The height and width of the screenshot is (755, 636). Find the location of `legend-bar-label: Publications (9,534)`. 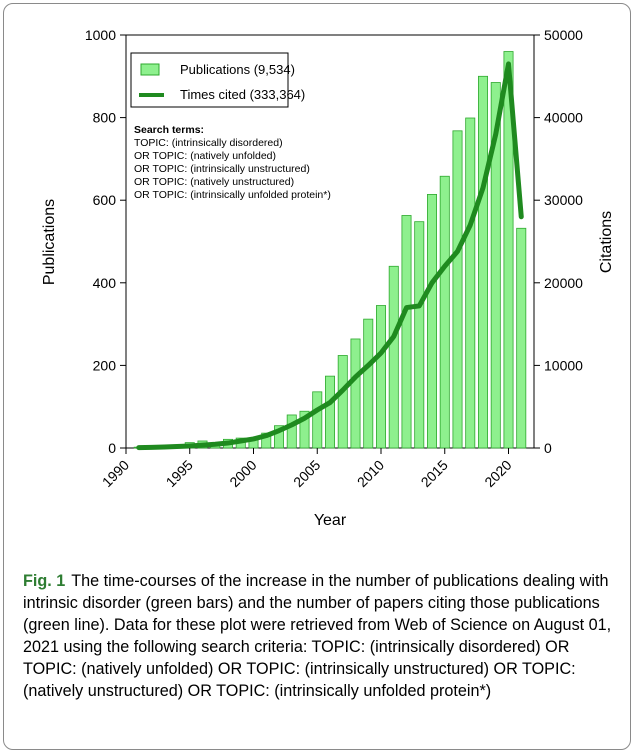

legend-bar-label: Publications (9,534) is located at coordinates (237, 69).